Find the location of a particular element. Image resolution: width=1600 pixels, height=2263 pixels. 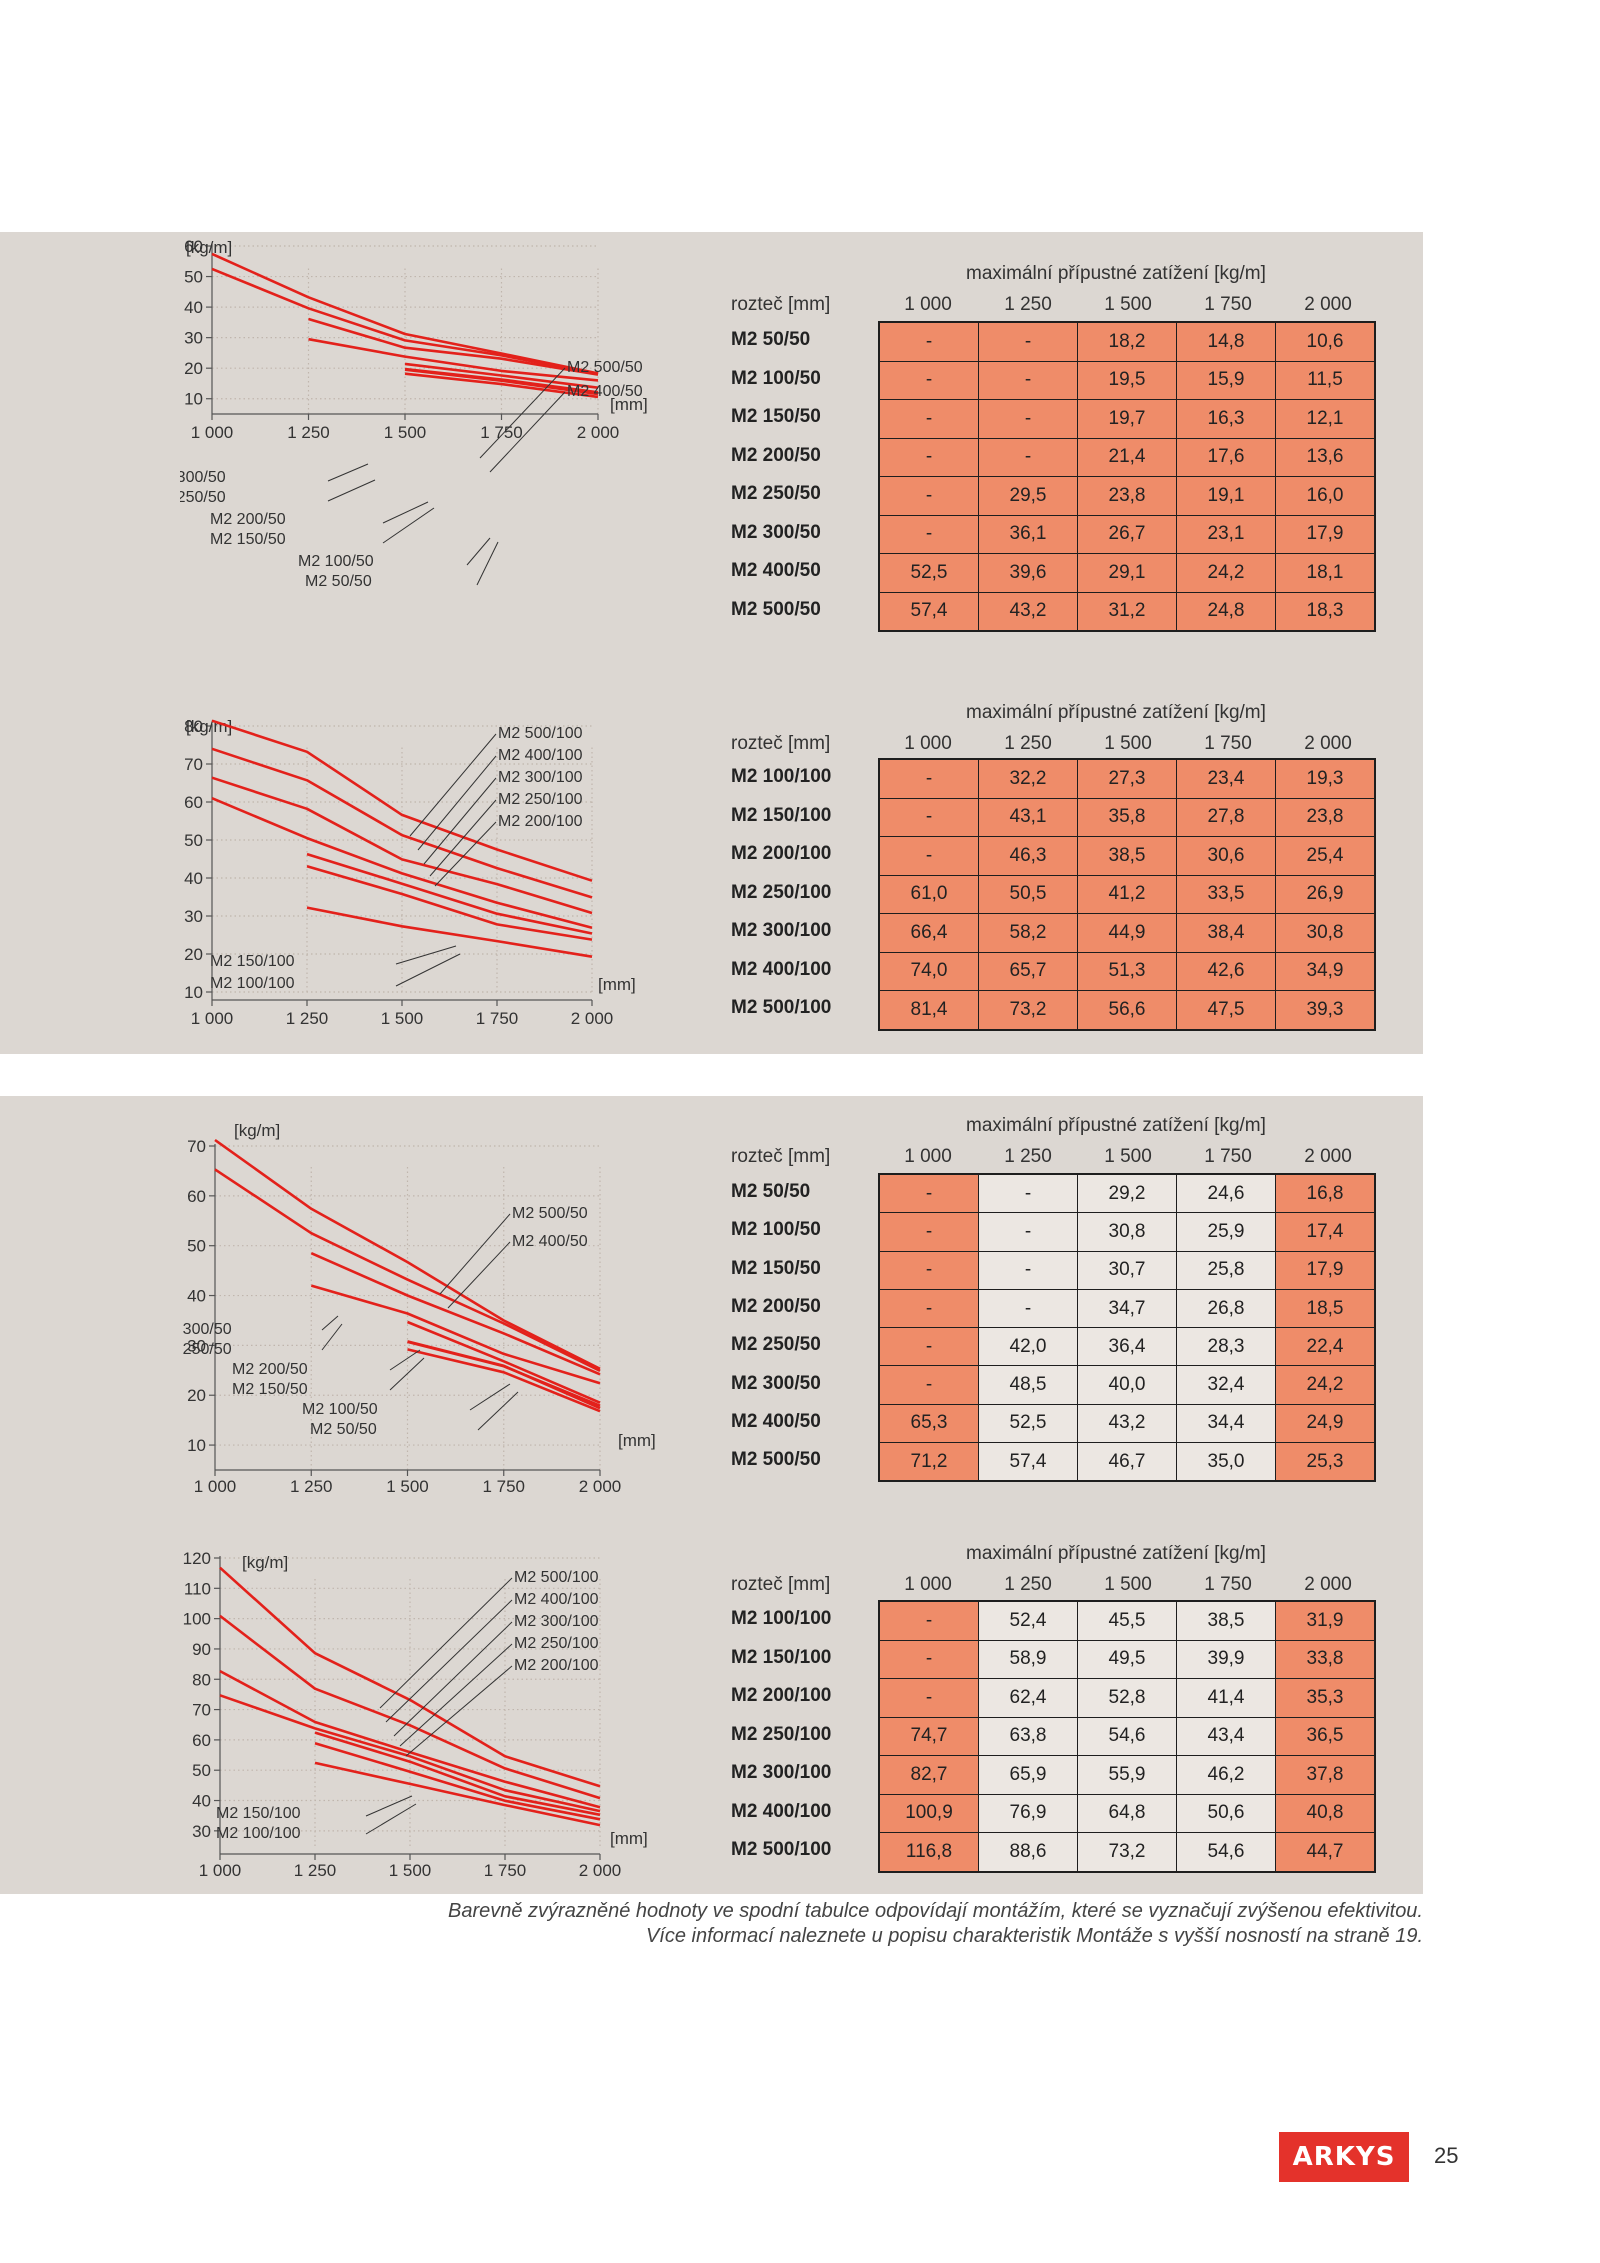

table-cell: 25,8 is located at coordinates (1226, 1270).